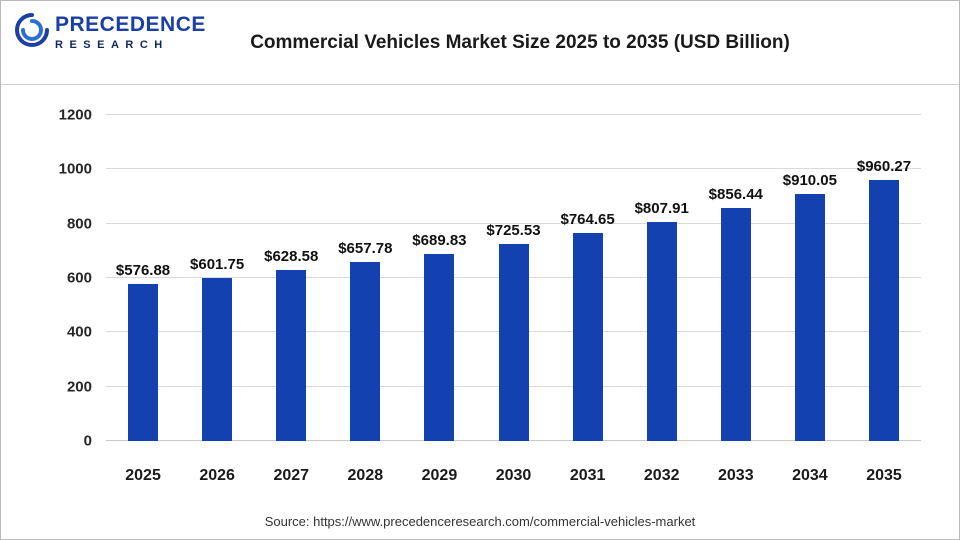 The image size is (960, 540). I want to click on x-axis-label-2029: 2029, so click(439, 475).